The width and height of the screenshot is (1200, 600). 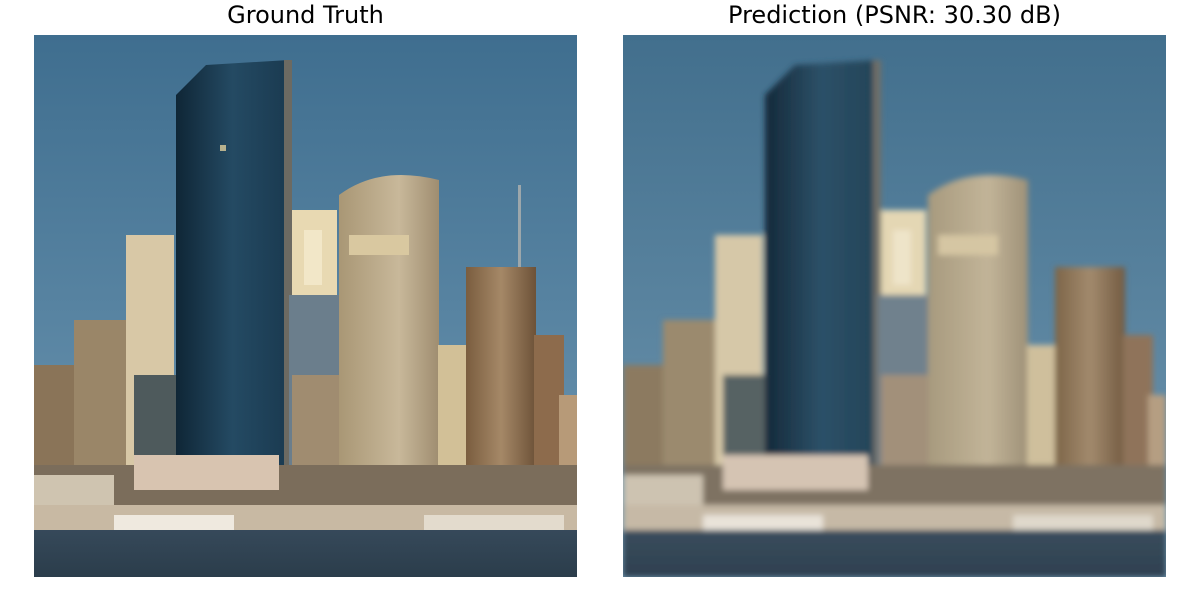 I want to click on ground-truth-title: Ground Truth, so click(x=305, y=15).